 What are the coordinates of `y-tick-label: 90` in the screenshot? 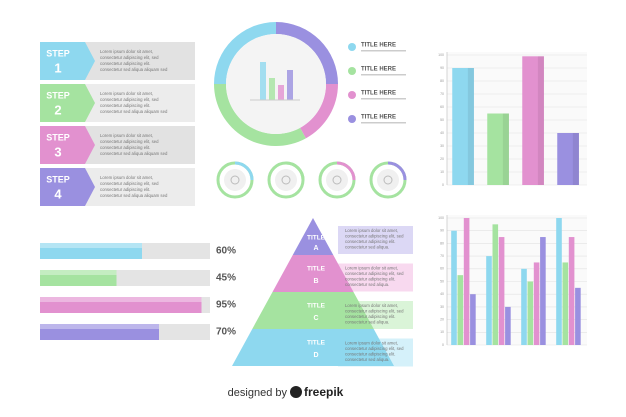 It's located at (442, 68).